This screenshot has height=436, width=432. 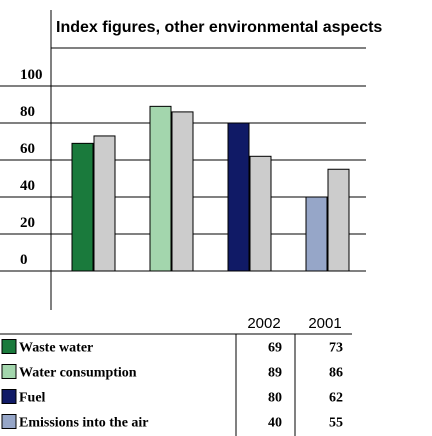 I want to click on value-2001: 55, so click(x=336, y=423).